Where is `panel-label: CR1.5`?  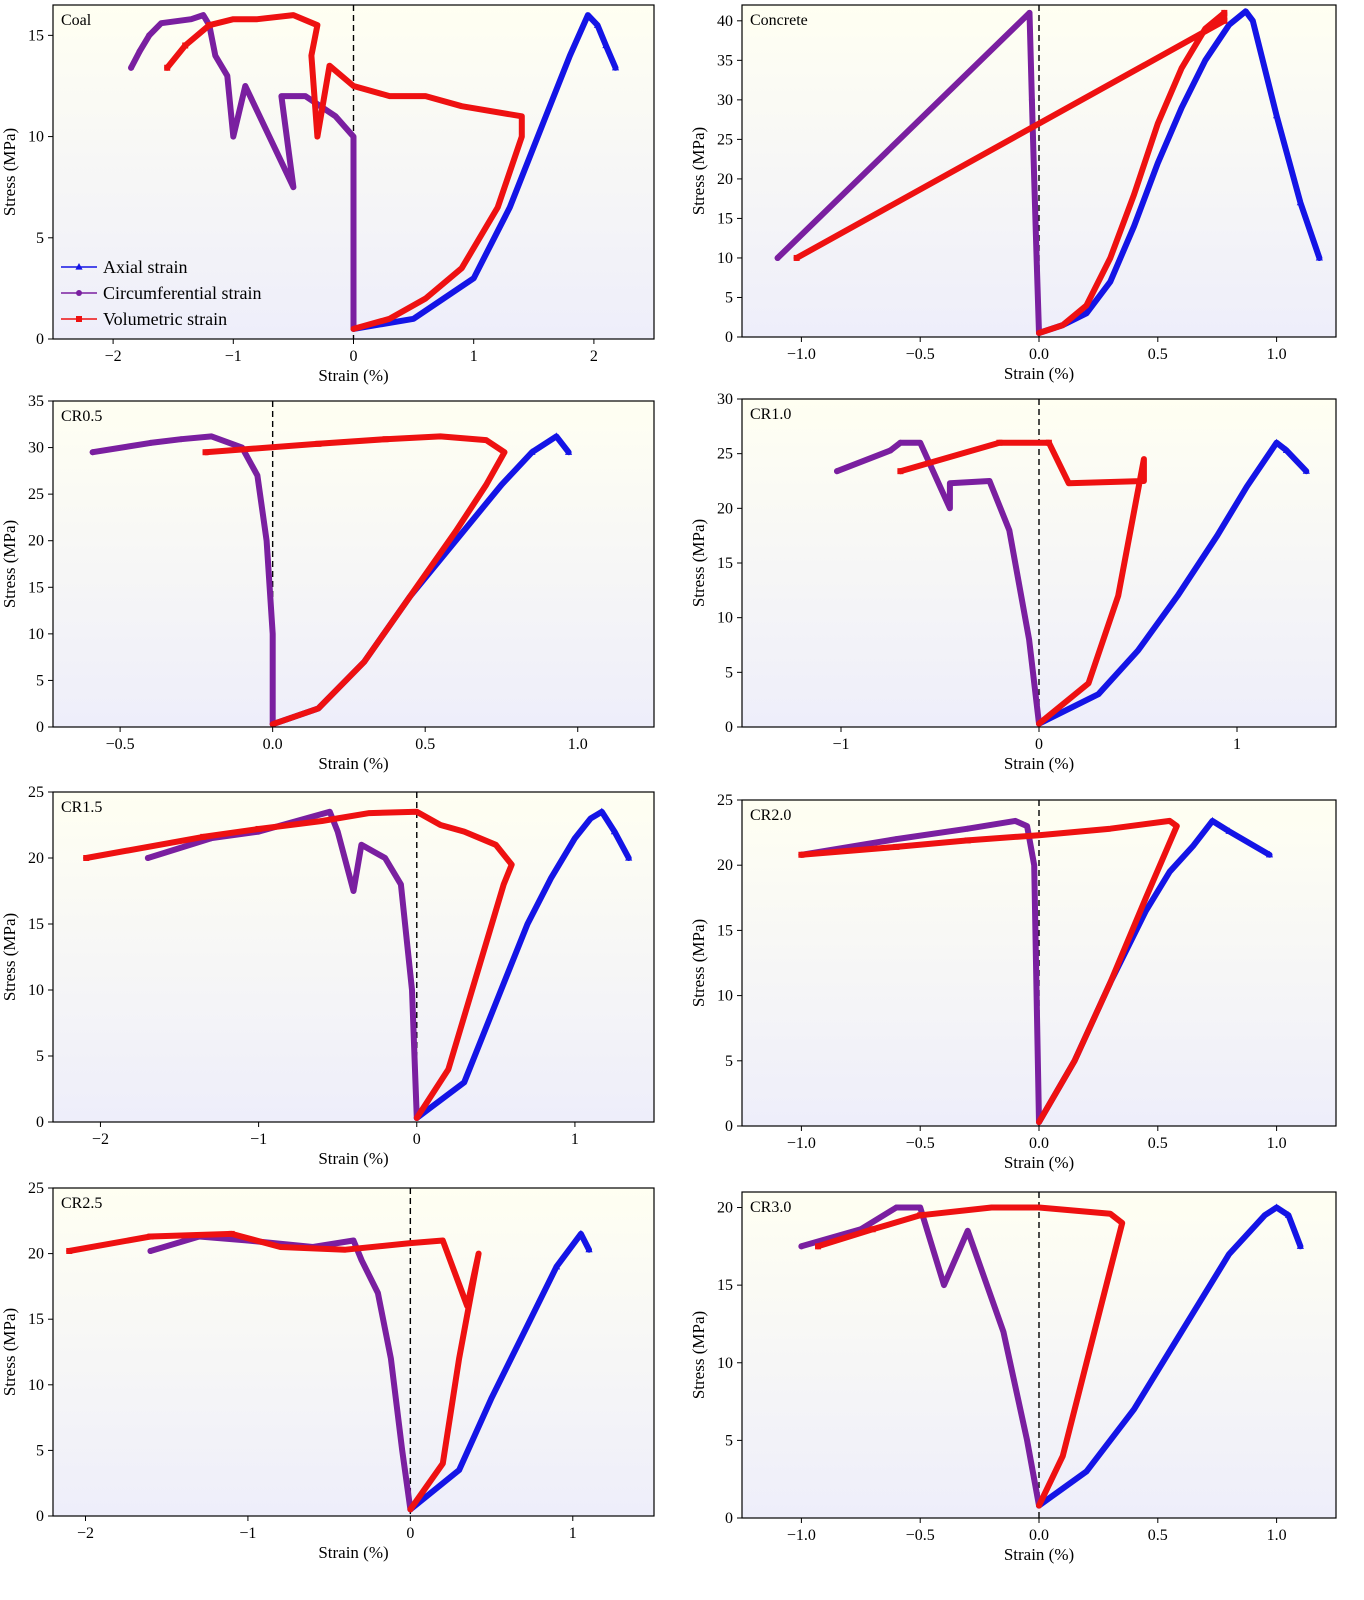 panel-label: CR1.5 is located at coordinates (81, 807).